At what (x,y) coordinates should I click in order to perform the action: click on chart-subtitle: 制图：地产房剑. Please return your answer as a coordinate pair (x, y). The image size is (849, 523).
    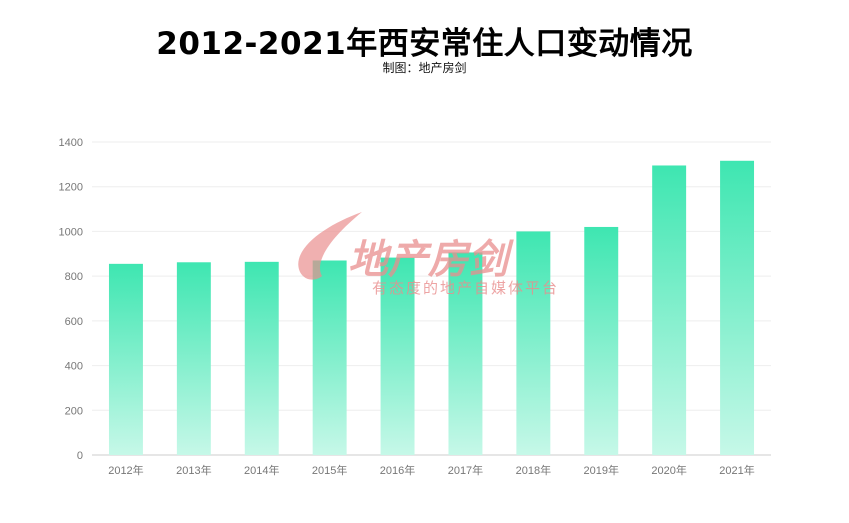
    Looking at the image, I should click on (424, 68).